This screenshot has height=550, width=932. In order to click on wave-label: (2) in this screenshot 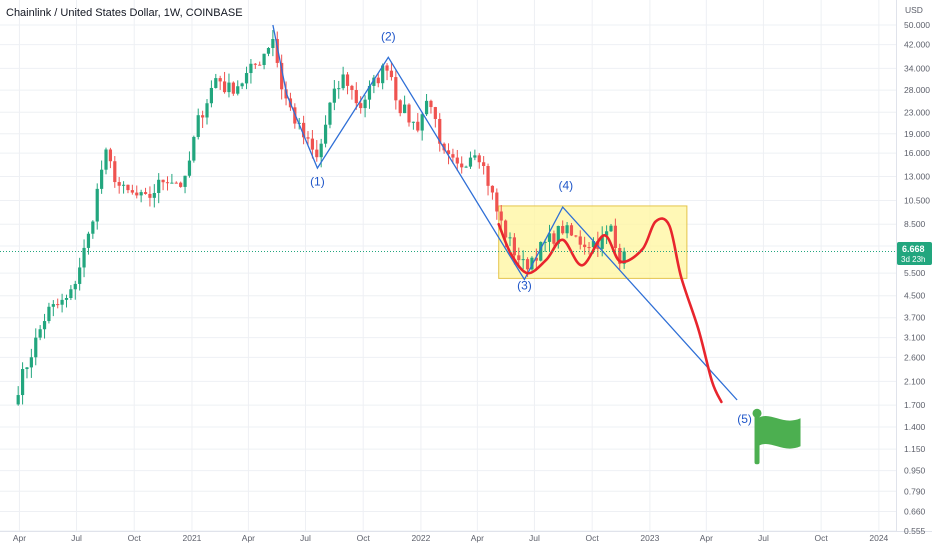, I will do `click(388, 37)`.